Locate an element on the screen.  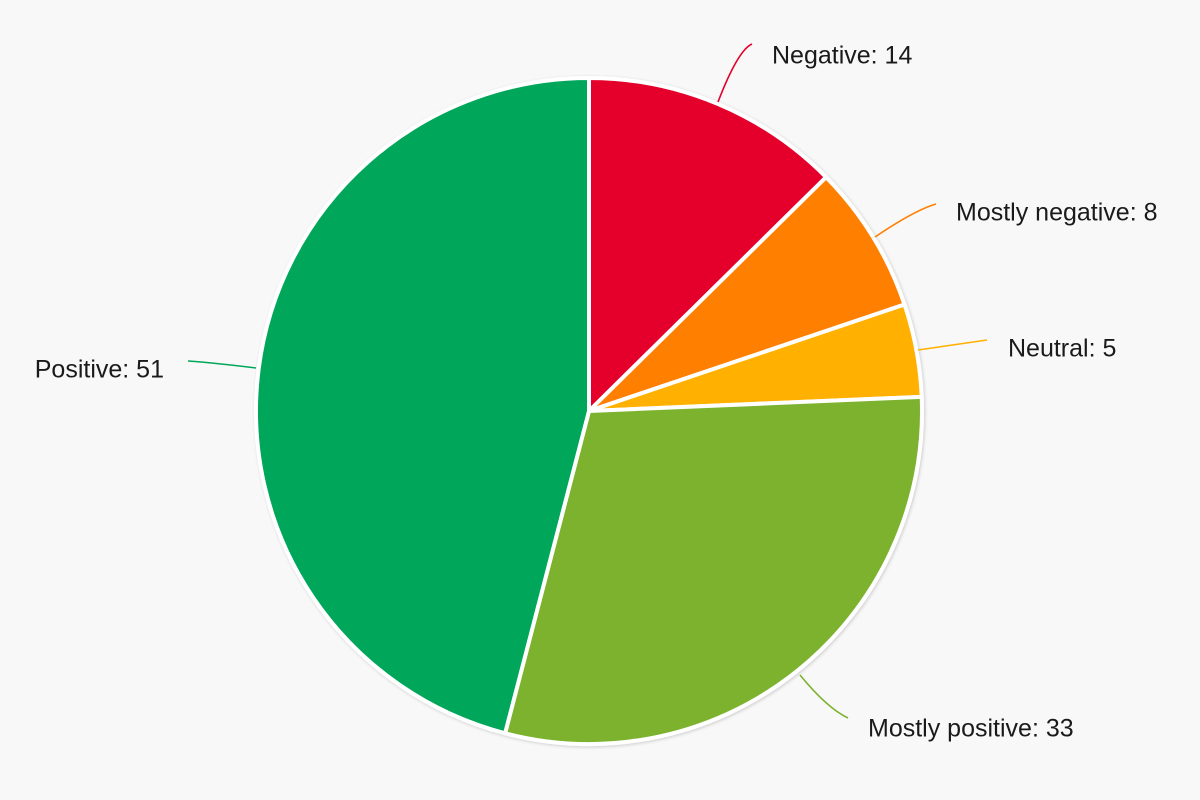
leader-line-mostly-negative is located at coordinates (905, 220).